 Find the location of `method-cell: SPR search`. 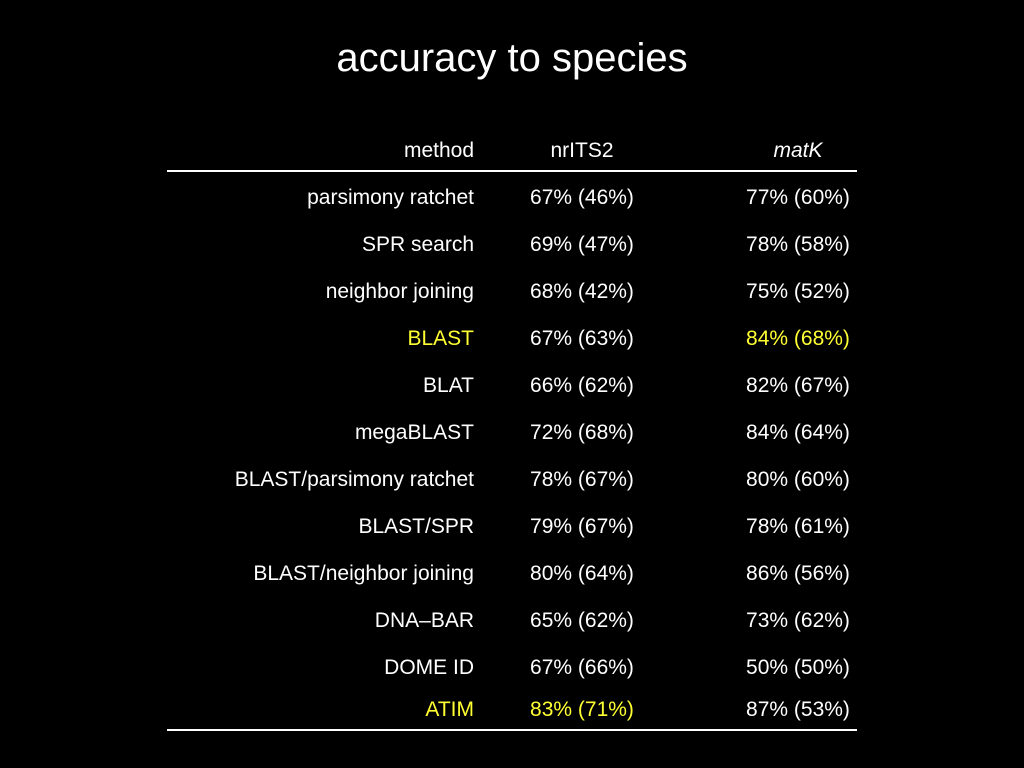

method-cell: SPR search is located at coordinates (417, 244).